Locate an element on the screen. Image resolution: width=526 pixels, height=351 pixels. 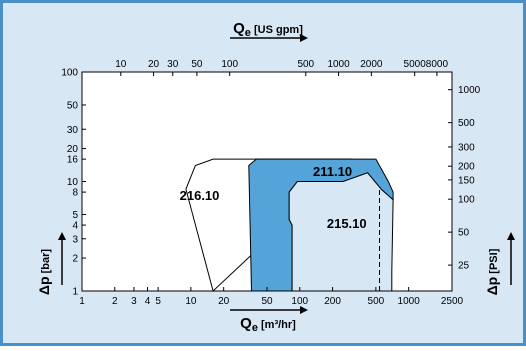
right-tick-label: 500 is located at coordinates (466, 123).